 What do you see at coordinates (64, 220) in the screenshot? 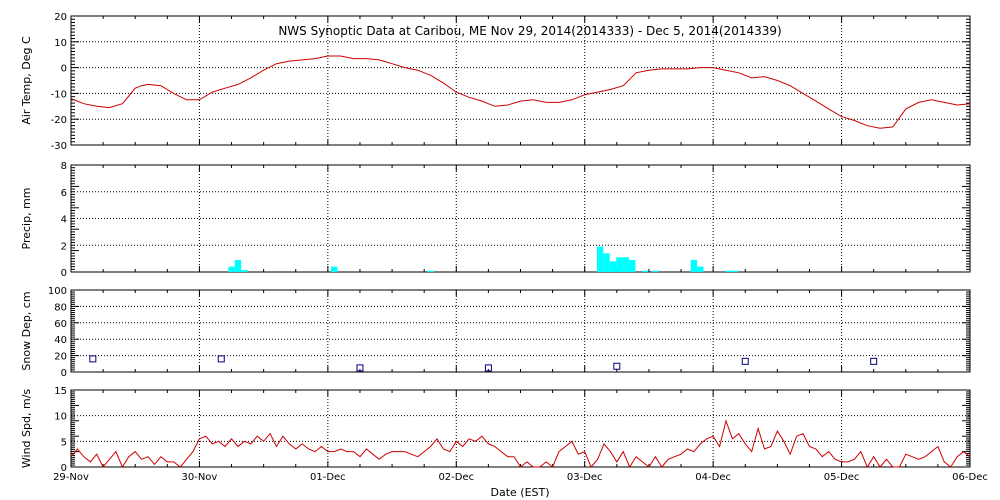
I see `y-tick-label: 4` at bounding box center [64, 220].